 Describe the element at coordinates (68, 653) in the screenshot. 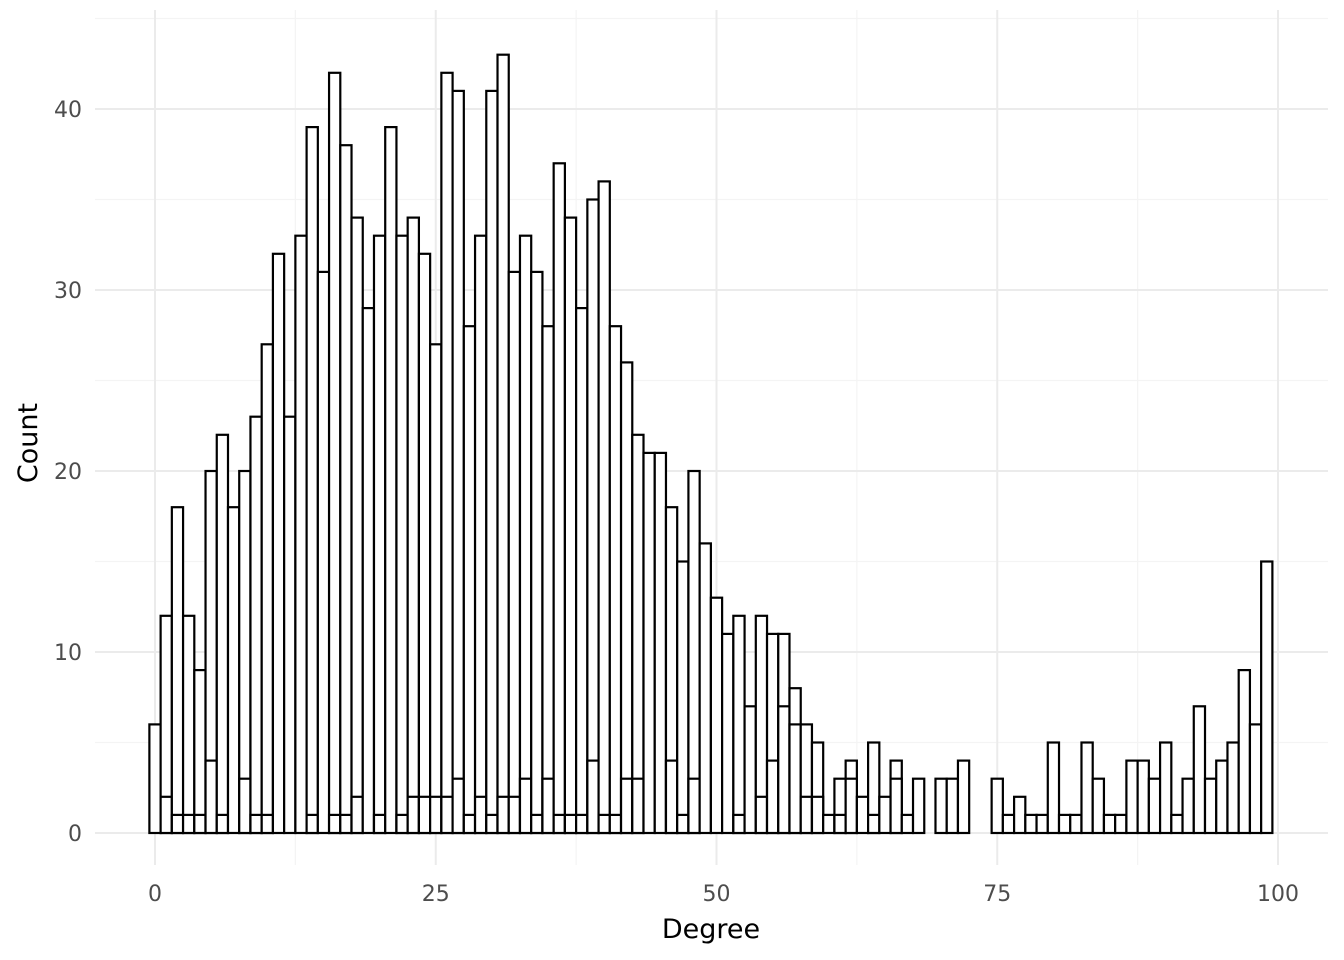

I see `y-tick-label: 10` at that location.